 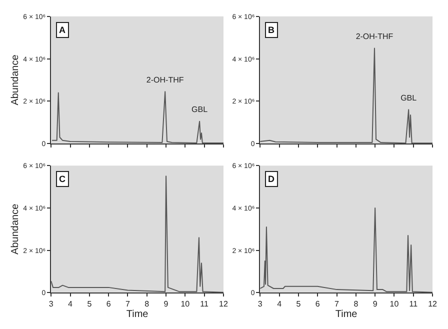 What do you see at coordinates (271, 30) in the screenshot?
I see `text: B` at bounding box center [271, 30].